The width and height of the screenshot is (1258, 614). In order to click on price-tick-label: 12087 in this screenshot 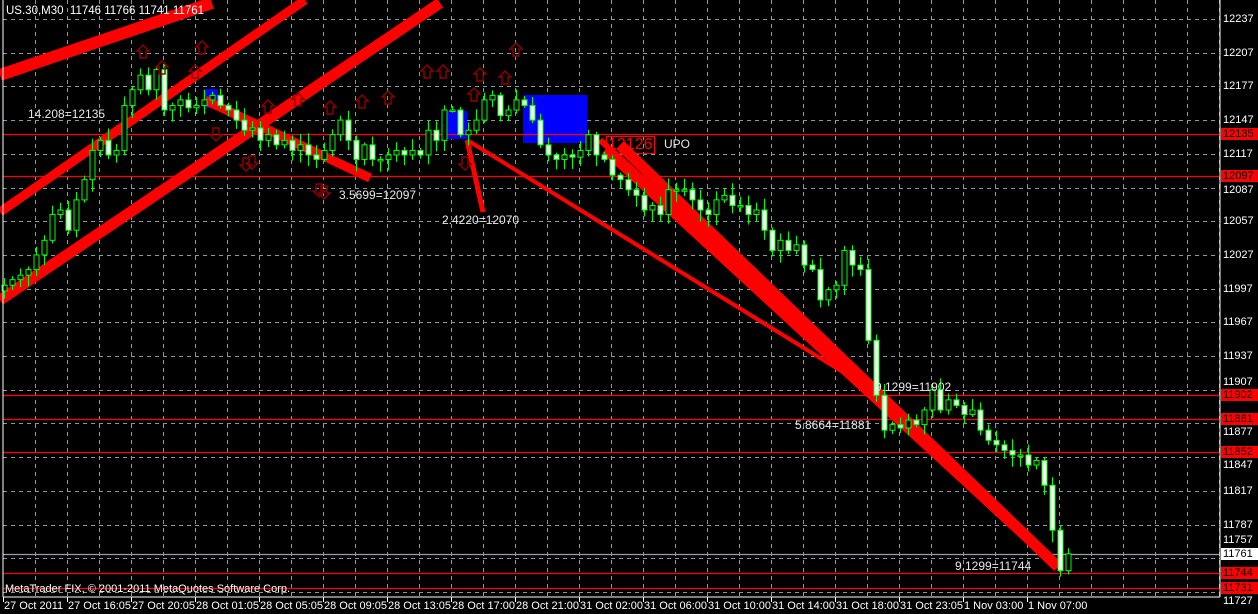, I will do `click(1238, 189)`.